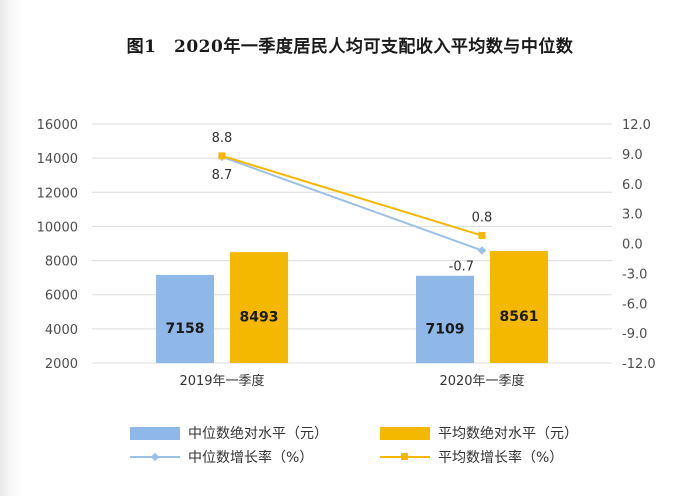  I want to click on y-right-tick-label: -6.0, so click(634, 304).